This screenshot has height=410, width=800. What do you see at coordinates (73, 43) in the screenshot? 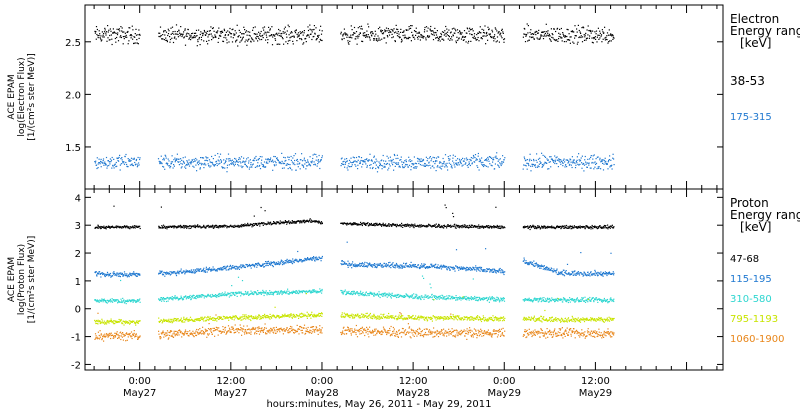
I see `electron-ytick-label: 2.5` at bounding box center [73, 43].